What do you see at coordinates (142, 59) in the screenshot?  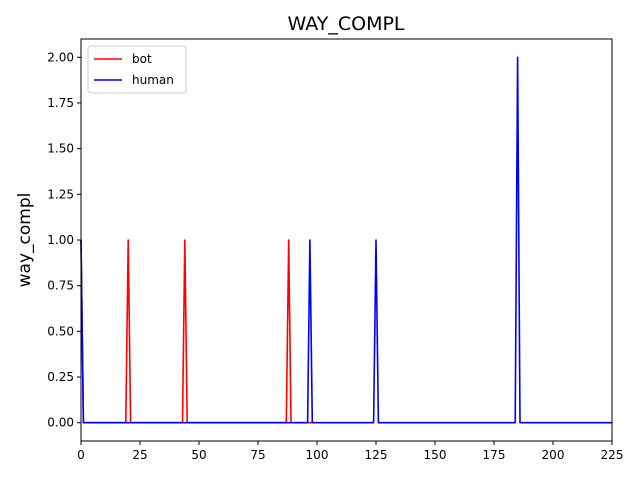 I see `legend-label-bot: bot` at bounding box center [142, 59].